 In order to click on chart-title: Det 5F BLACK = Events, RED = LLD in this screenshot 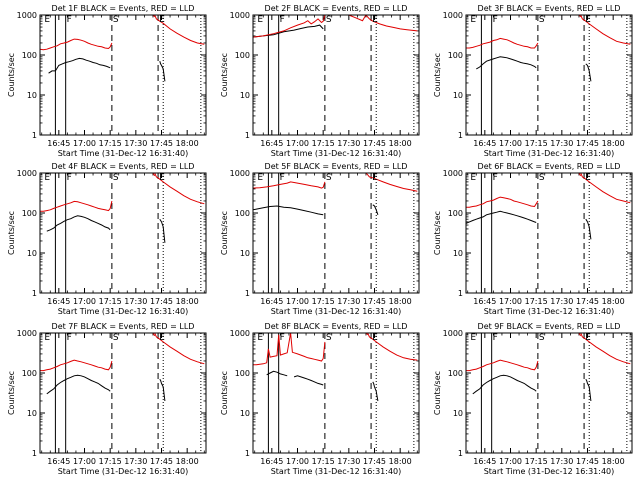, I will do `click(336, 166)`.